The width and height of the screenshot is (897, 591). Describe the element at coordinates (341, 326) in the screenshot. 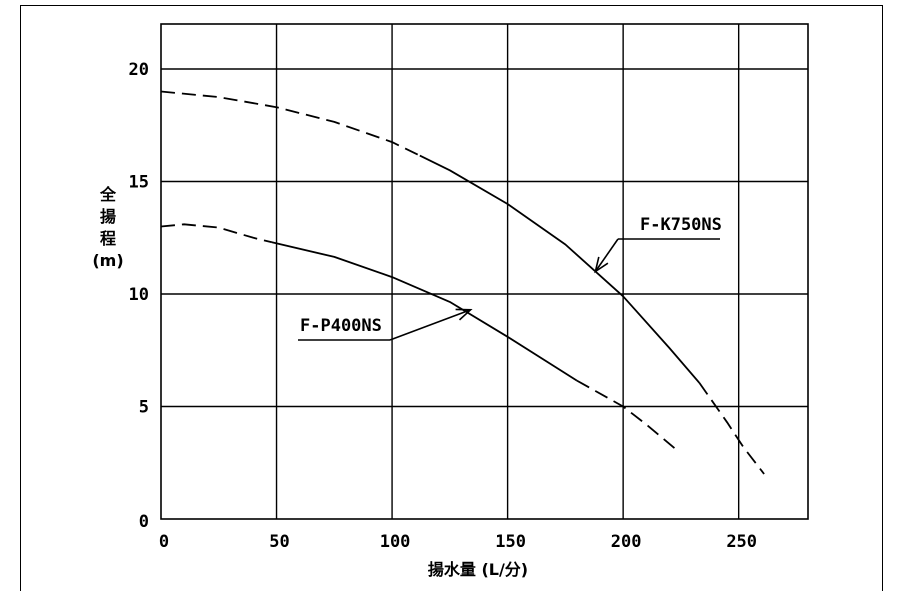

I see `callout-label-F-P400NS: F-P400NS` at that location.